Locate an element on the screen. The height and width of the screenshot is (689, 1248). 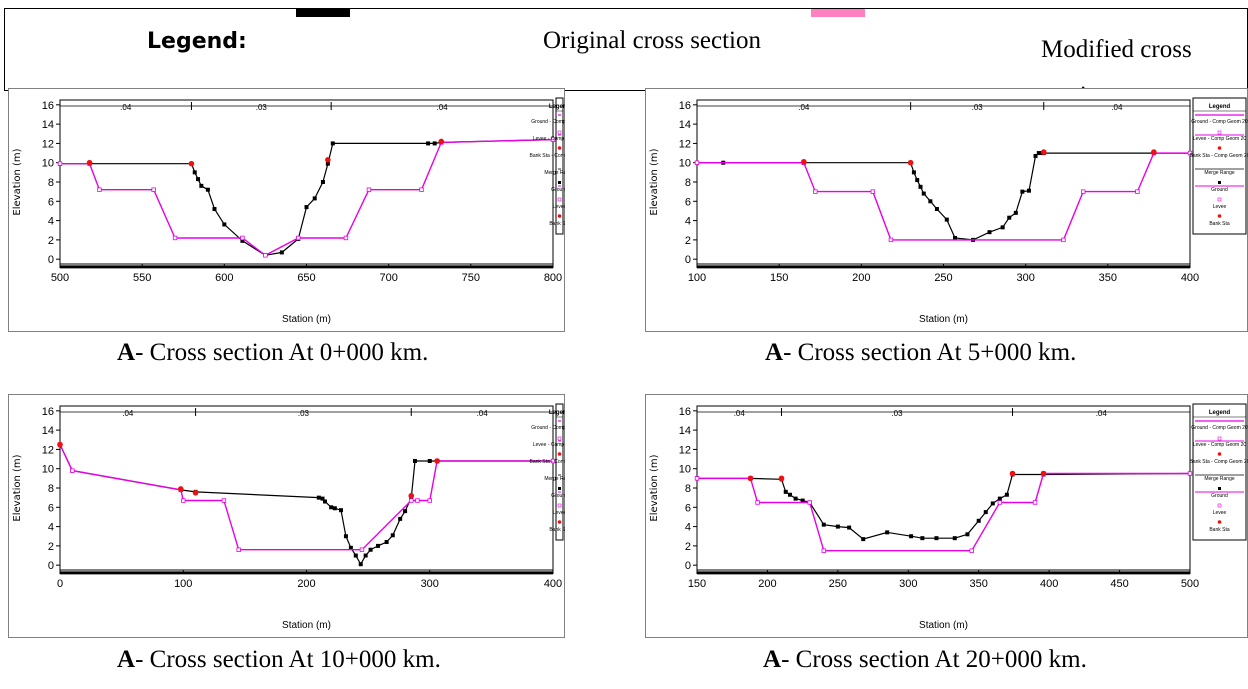
x-tick-label: 100 is located at coordinates (697, 278).